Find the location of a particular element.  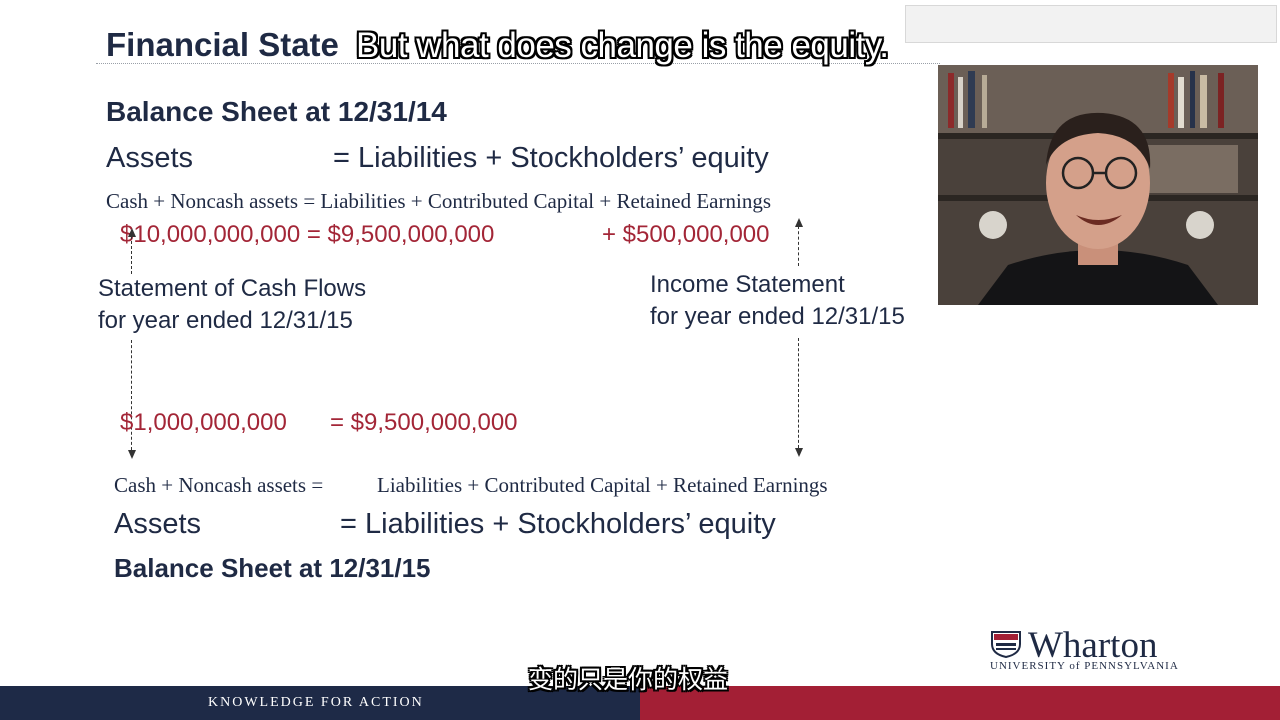

top-assets-label: Assets is located at coordinates (150, 158).